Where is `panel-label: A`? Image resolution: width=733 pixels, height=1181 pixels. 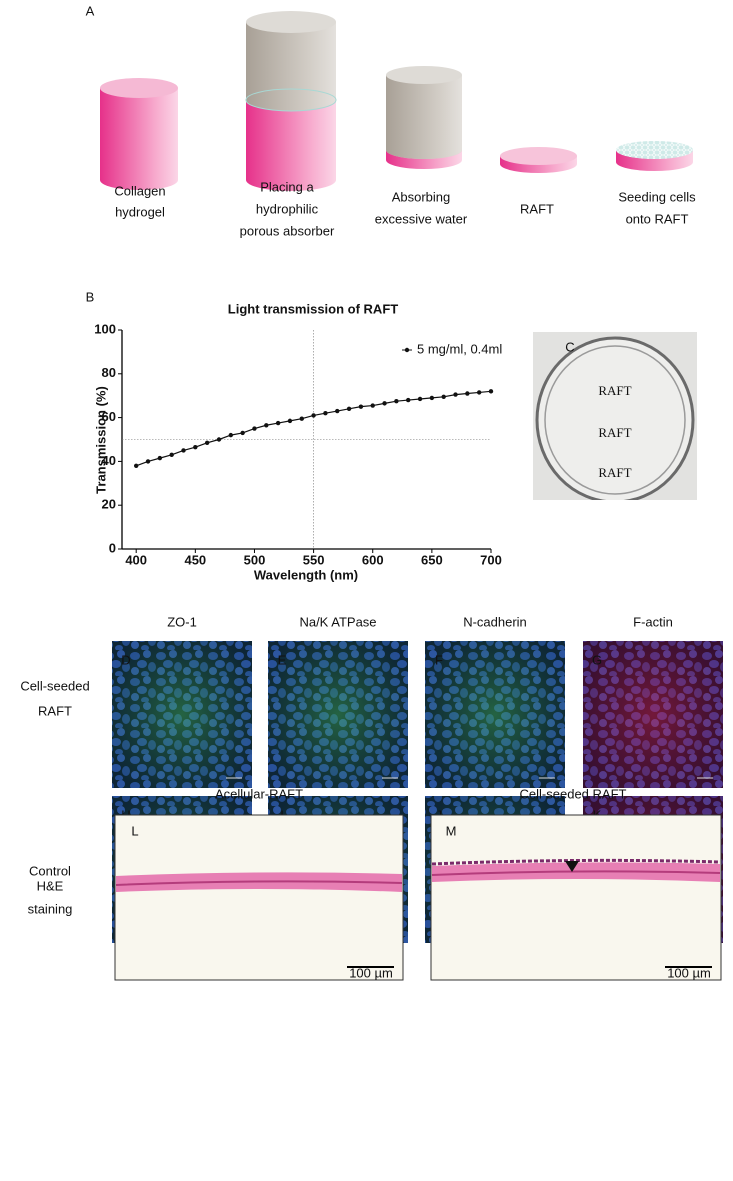 panel-label: A is located at coordinates (90, 10).